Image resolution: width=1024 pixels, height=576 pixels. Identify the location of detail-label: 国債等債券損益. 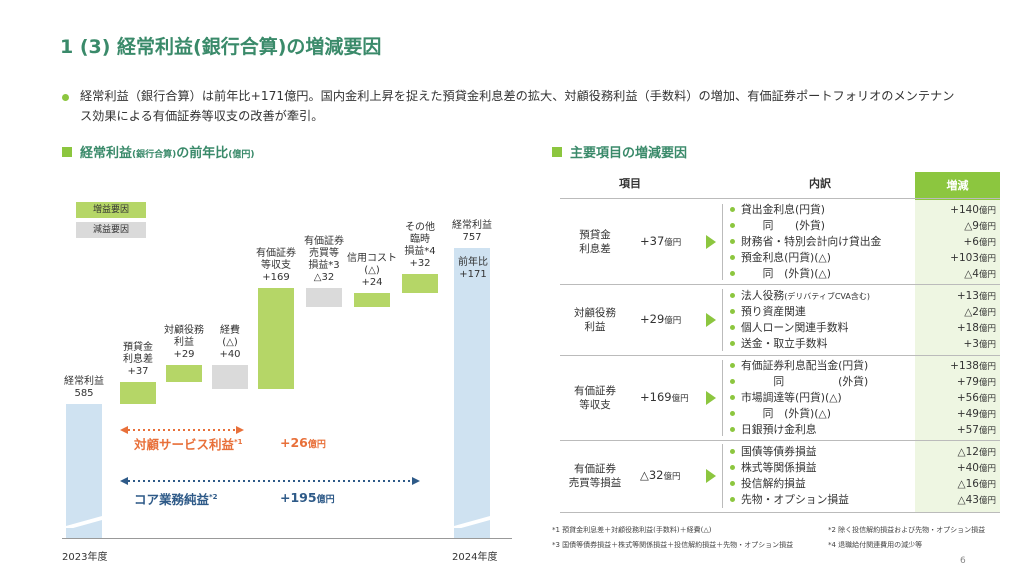
(779, 451).